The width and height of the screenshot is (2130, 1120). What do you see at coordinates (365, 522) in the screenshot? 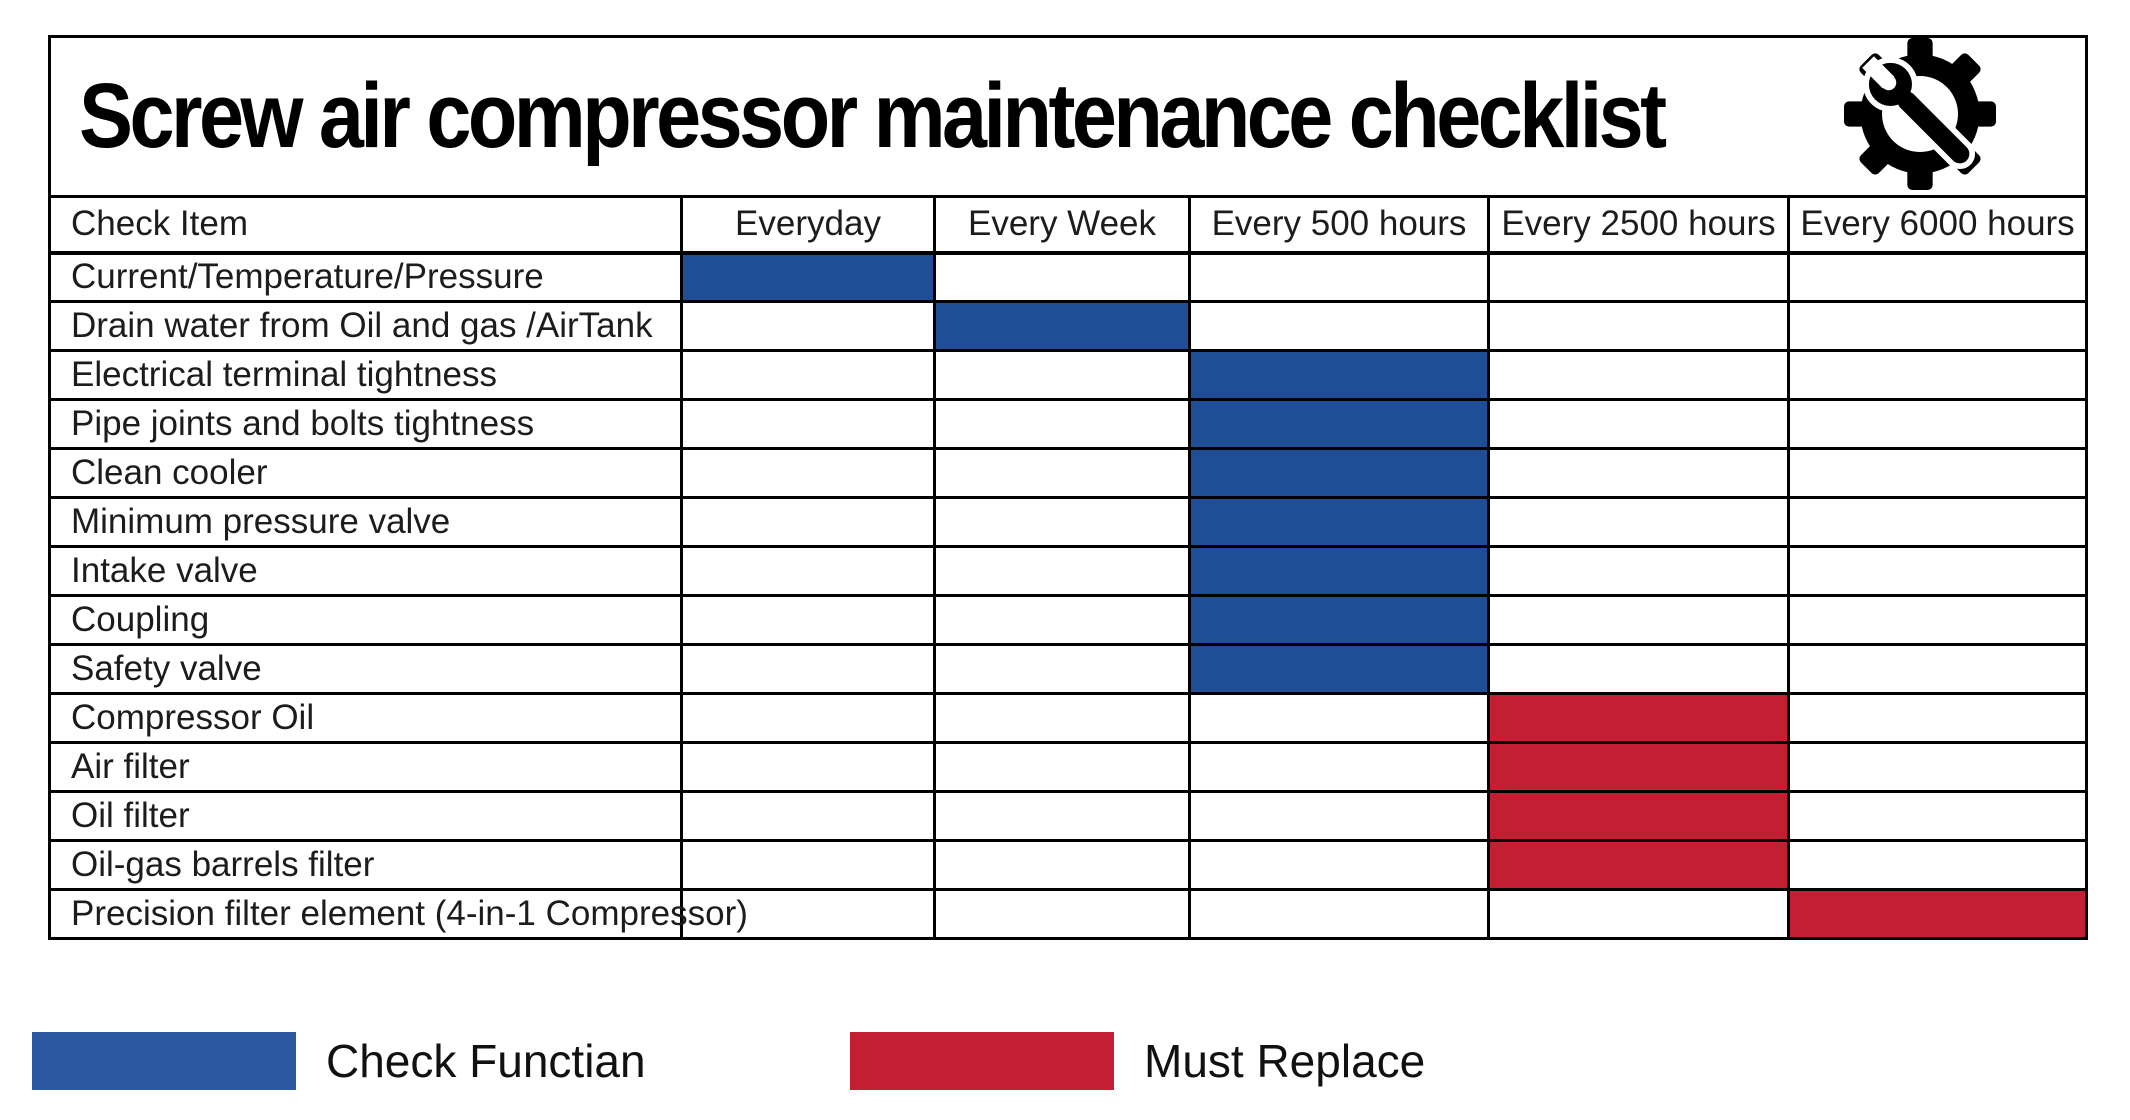
I see `check-item-label: Minimum pressure valve` at bounding box center [365, 522].